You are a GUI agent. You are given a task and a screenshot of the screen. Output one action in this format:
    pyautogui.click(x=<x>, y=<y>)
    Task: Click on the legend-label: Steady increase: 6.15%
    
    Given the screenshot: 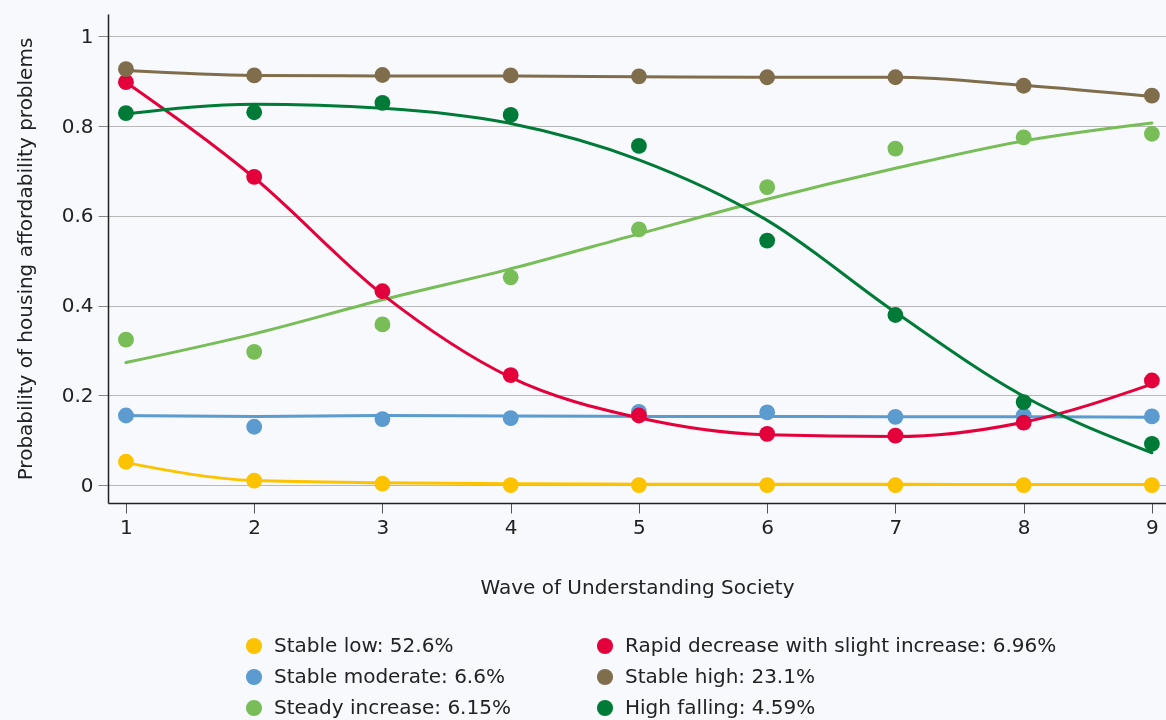 What is the action you would take?
    pyautogui.click(x=392, y=707)
    